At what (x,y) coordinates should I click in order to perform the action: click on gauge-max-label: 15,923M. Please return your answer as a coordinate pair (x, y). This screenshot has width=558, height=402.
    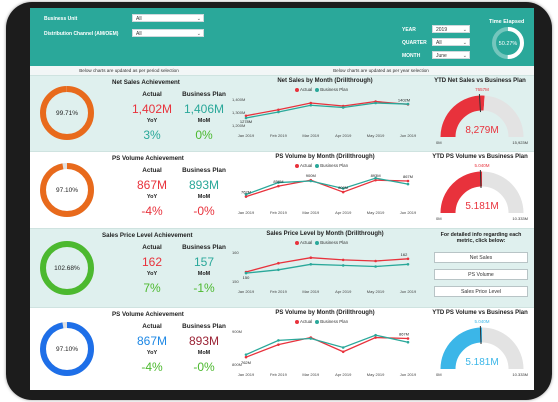
    Looking at the image, I should click on (520, 142).